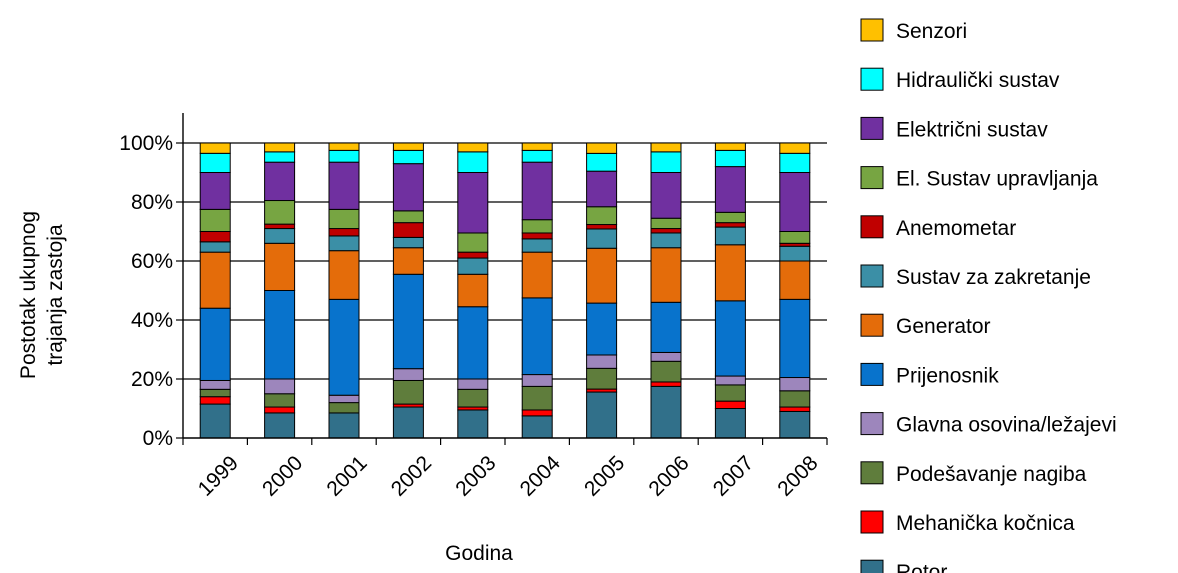 This screenshot has width=1178, height=573. Describe the element at coordinates (541, 476) in the screenshot. I see `x-tick-label: 2004` at that location.